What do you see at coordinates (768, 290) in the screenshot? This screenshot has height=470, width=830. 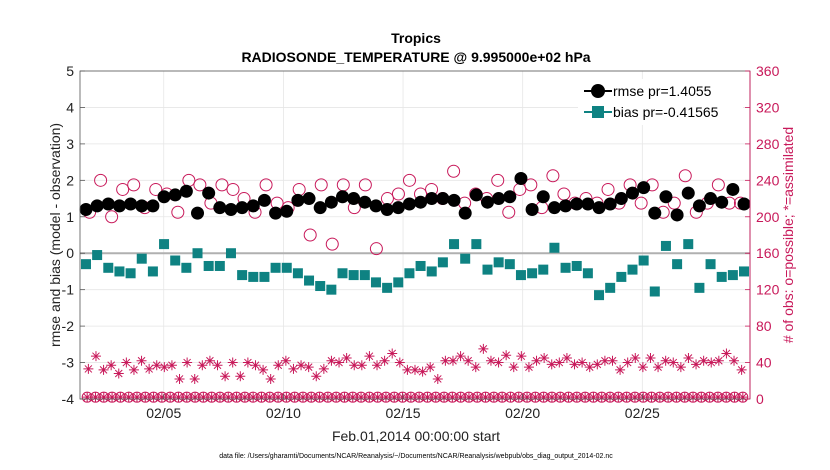 I see `y-right-tick-label: 120` at bounding box center [768, 290].